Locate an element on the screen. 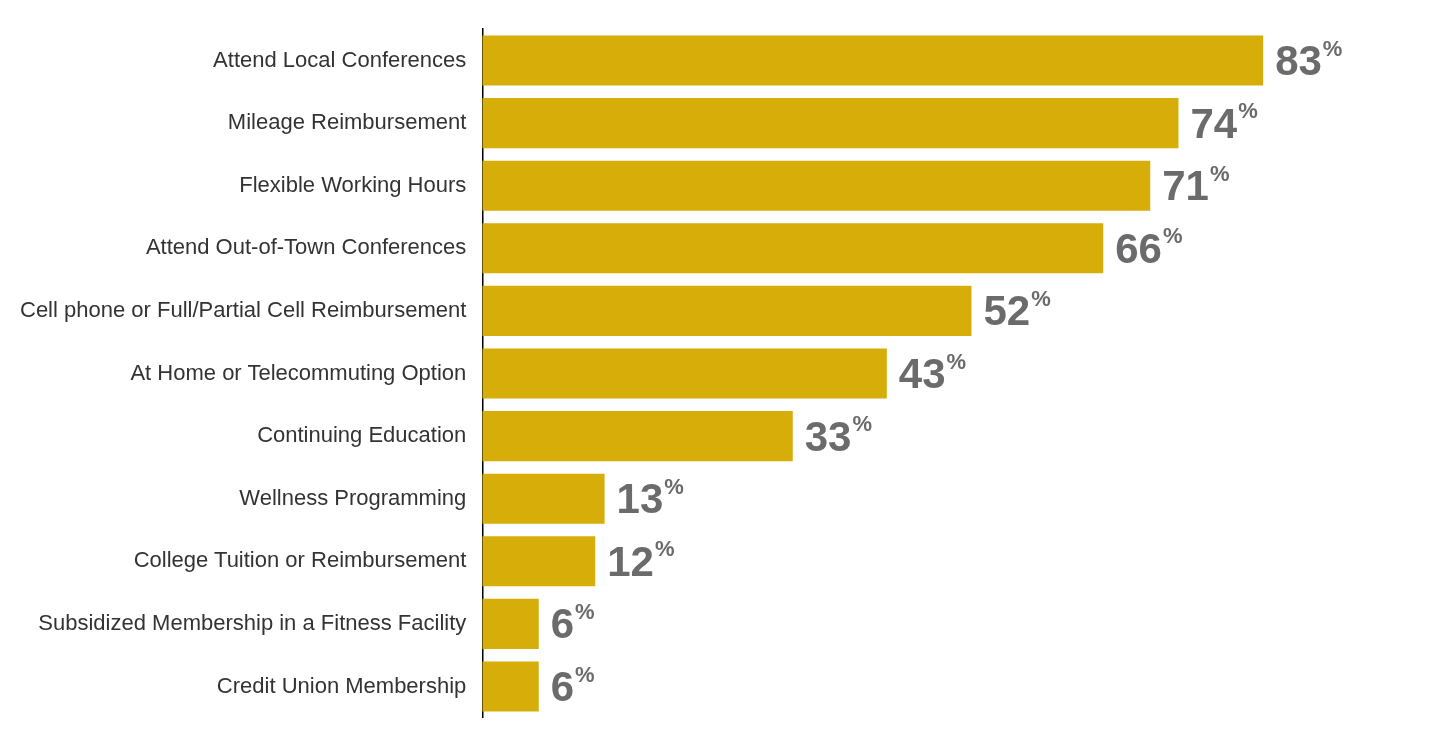 Image resolution: width=1439 pixels, height=747 pixels. data-label: 13% is located at coordinates (650, 498).